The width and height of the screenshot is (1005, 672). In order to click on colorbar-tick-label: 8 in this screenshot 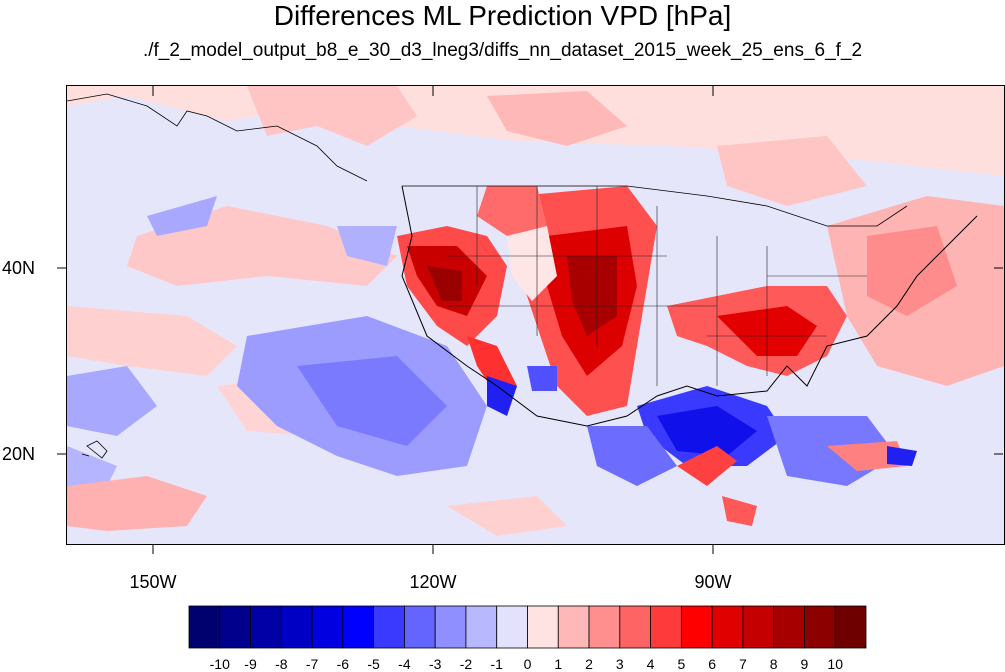, I will do `click(773, 664)`.